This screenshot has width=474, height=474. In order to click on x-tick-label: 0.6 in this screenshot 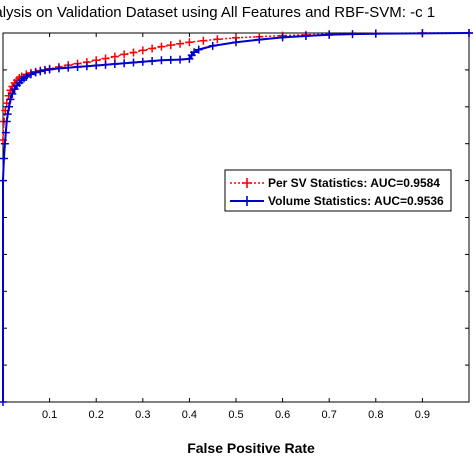, I will do `click(282, 415)`.